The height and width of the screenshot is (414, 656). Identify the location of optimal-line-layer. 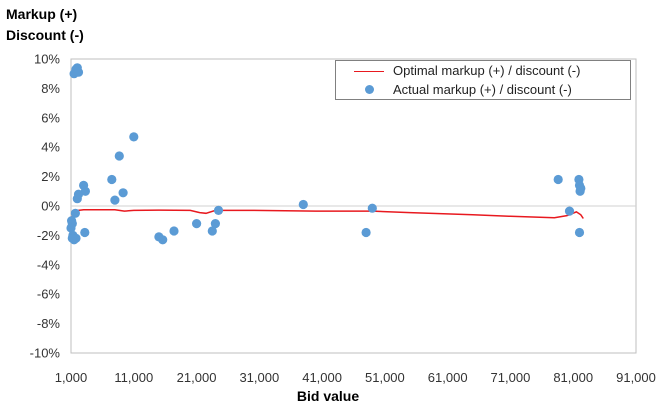
(327, 214).